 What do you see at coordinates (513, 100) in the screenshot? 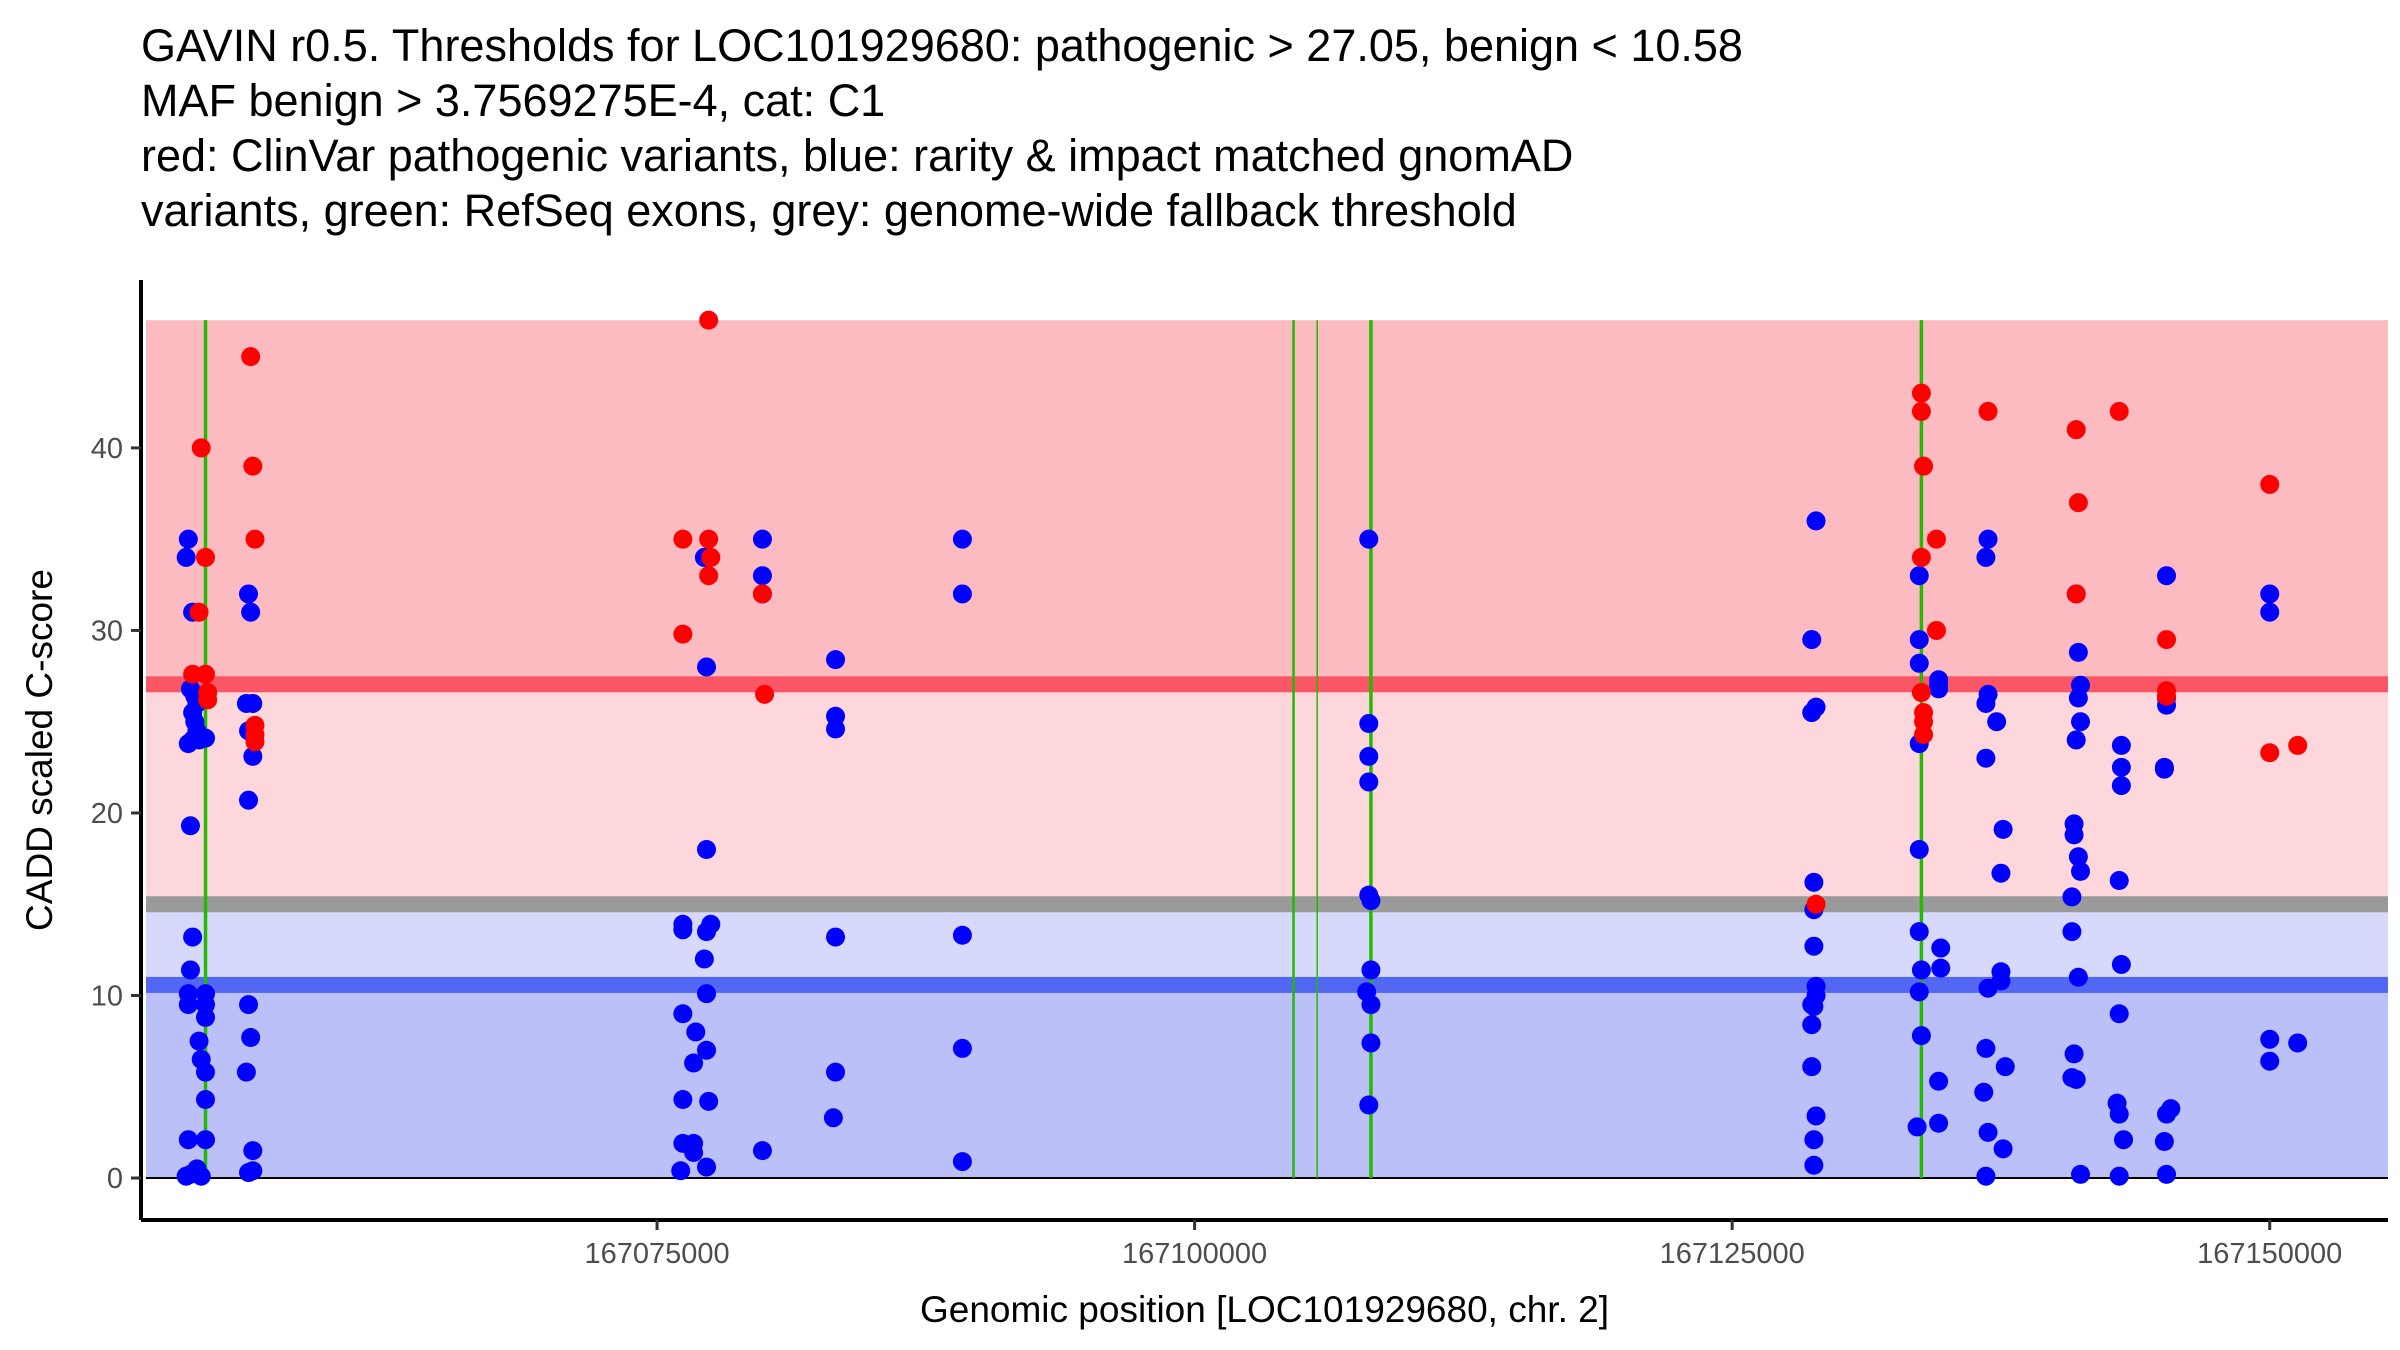
I see `title-line-2: MAF benign > 3.7569275E-4, cat: C1` at bounding box center [513, 100].